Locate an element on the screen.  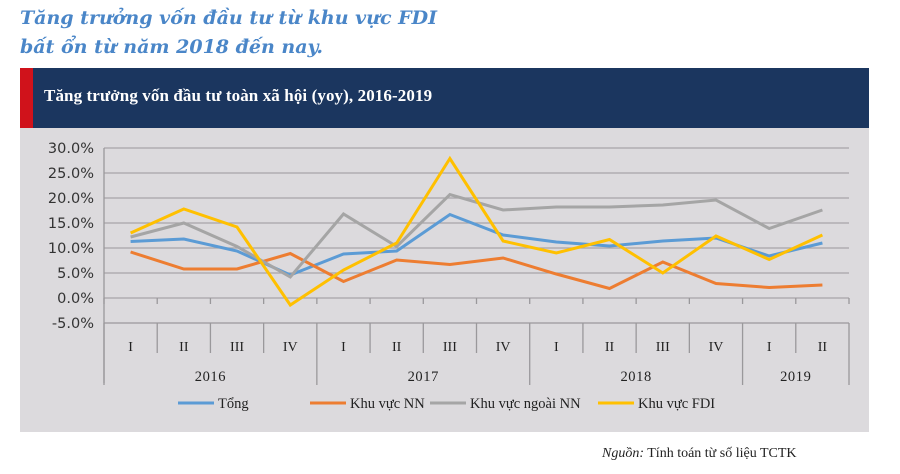
legend-label: Khu vực NN is located at coordinates (387, 404).